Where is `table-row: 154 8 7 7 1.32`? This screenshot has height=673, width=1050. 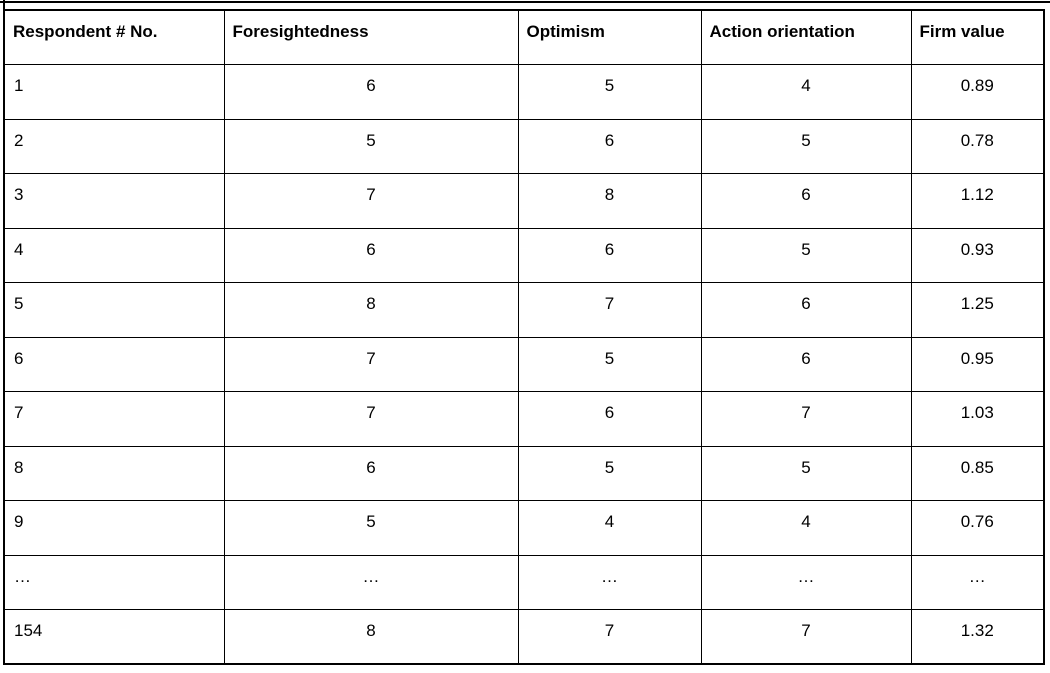 table-row: 154 8 7 7 1.32 is located at coordinates (524, 637).